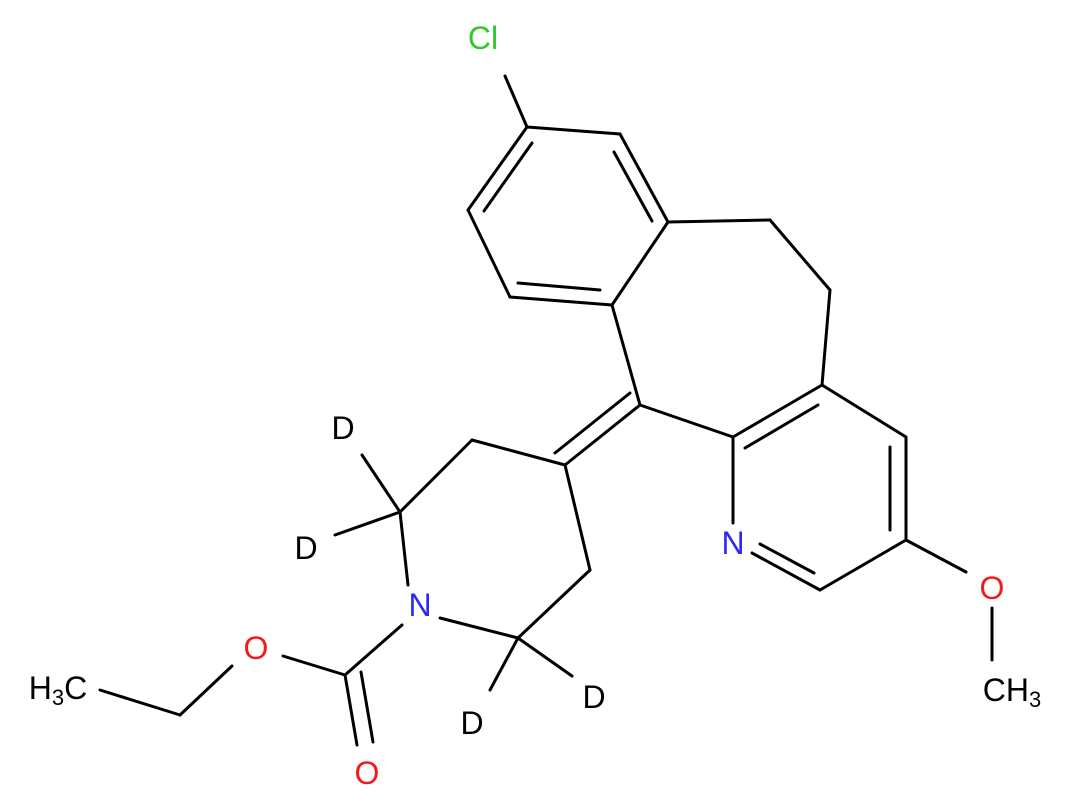 The height and width of the screenshot is (809, 1077). I want to click on atom-label: CH3, so click(1012, 692).